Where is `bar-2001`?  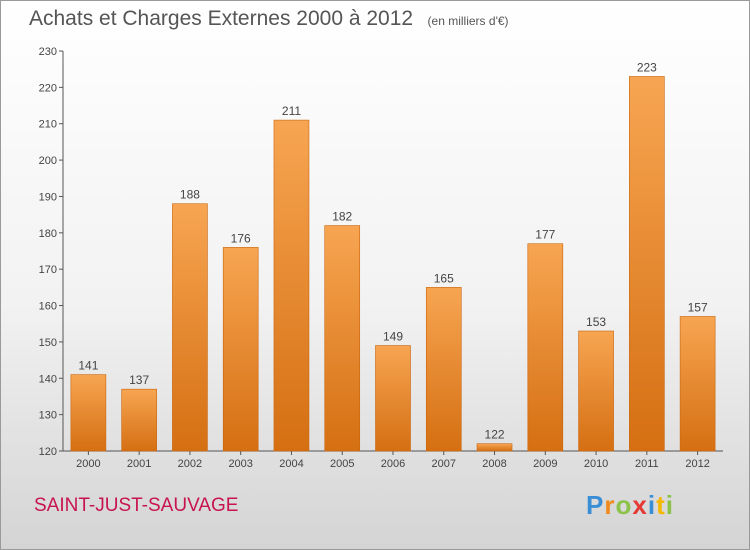
bar-2001 is located at coordinates (139, 420).